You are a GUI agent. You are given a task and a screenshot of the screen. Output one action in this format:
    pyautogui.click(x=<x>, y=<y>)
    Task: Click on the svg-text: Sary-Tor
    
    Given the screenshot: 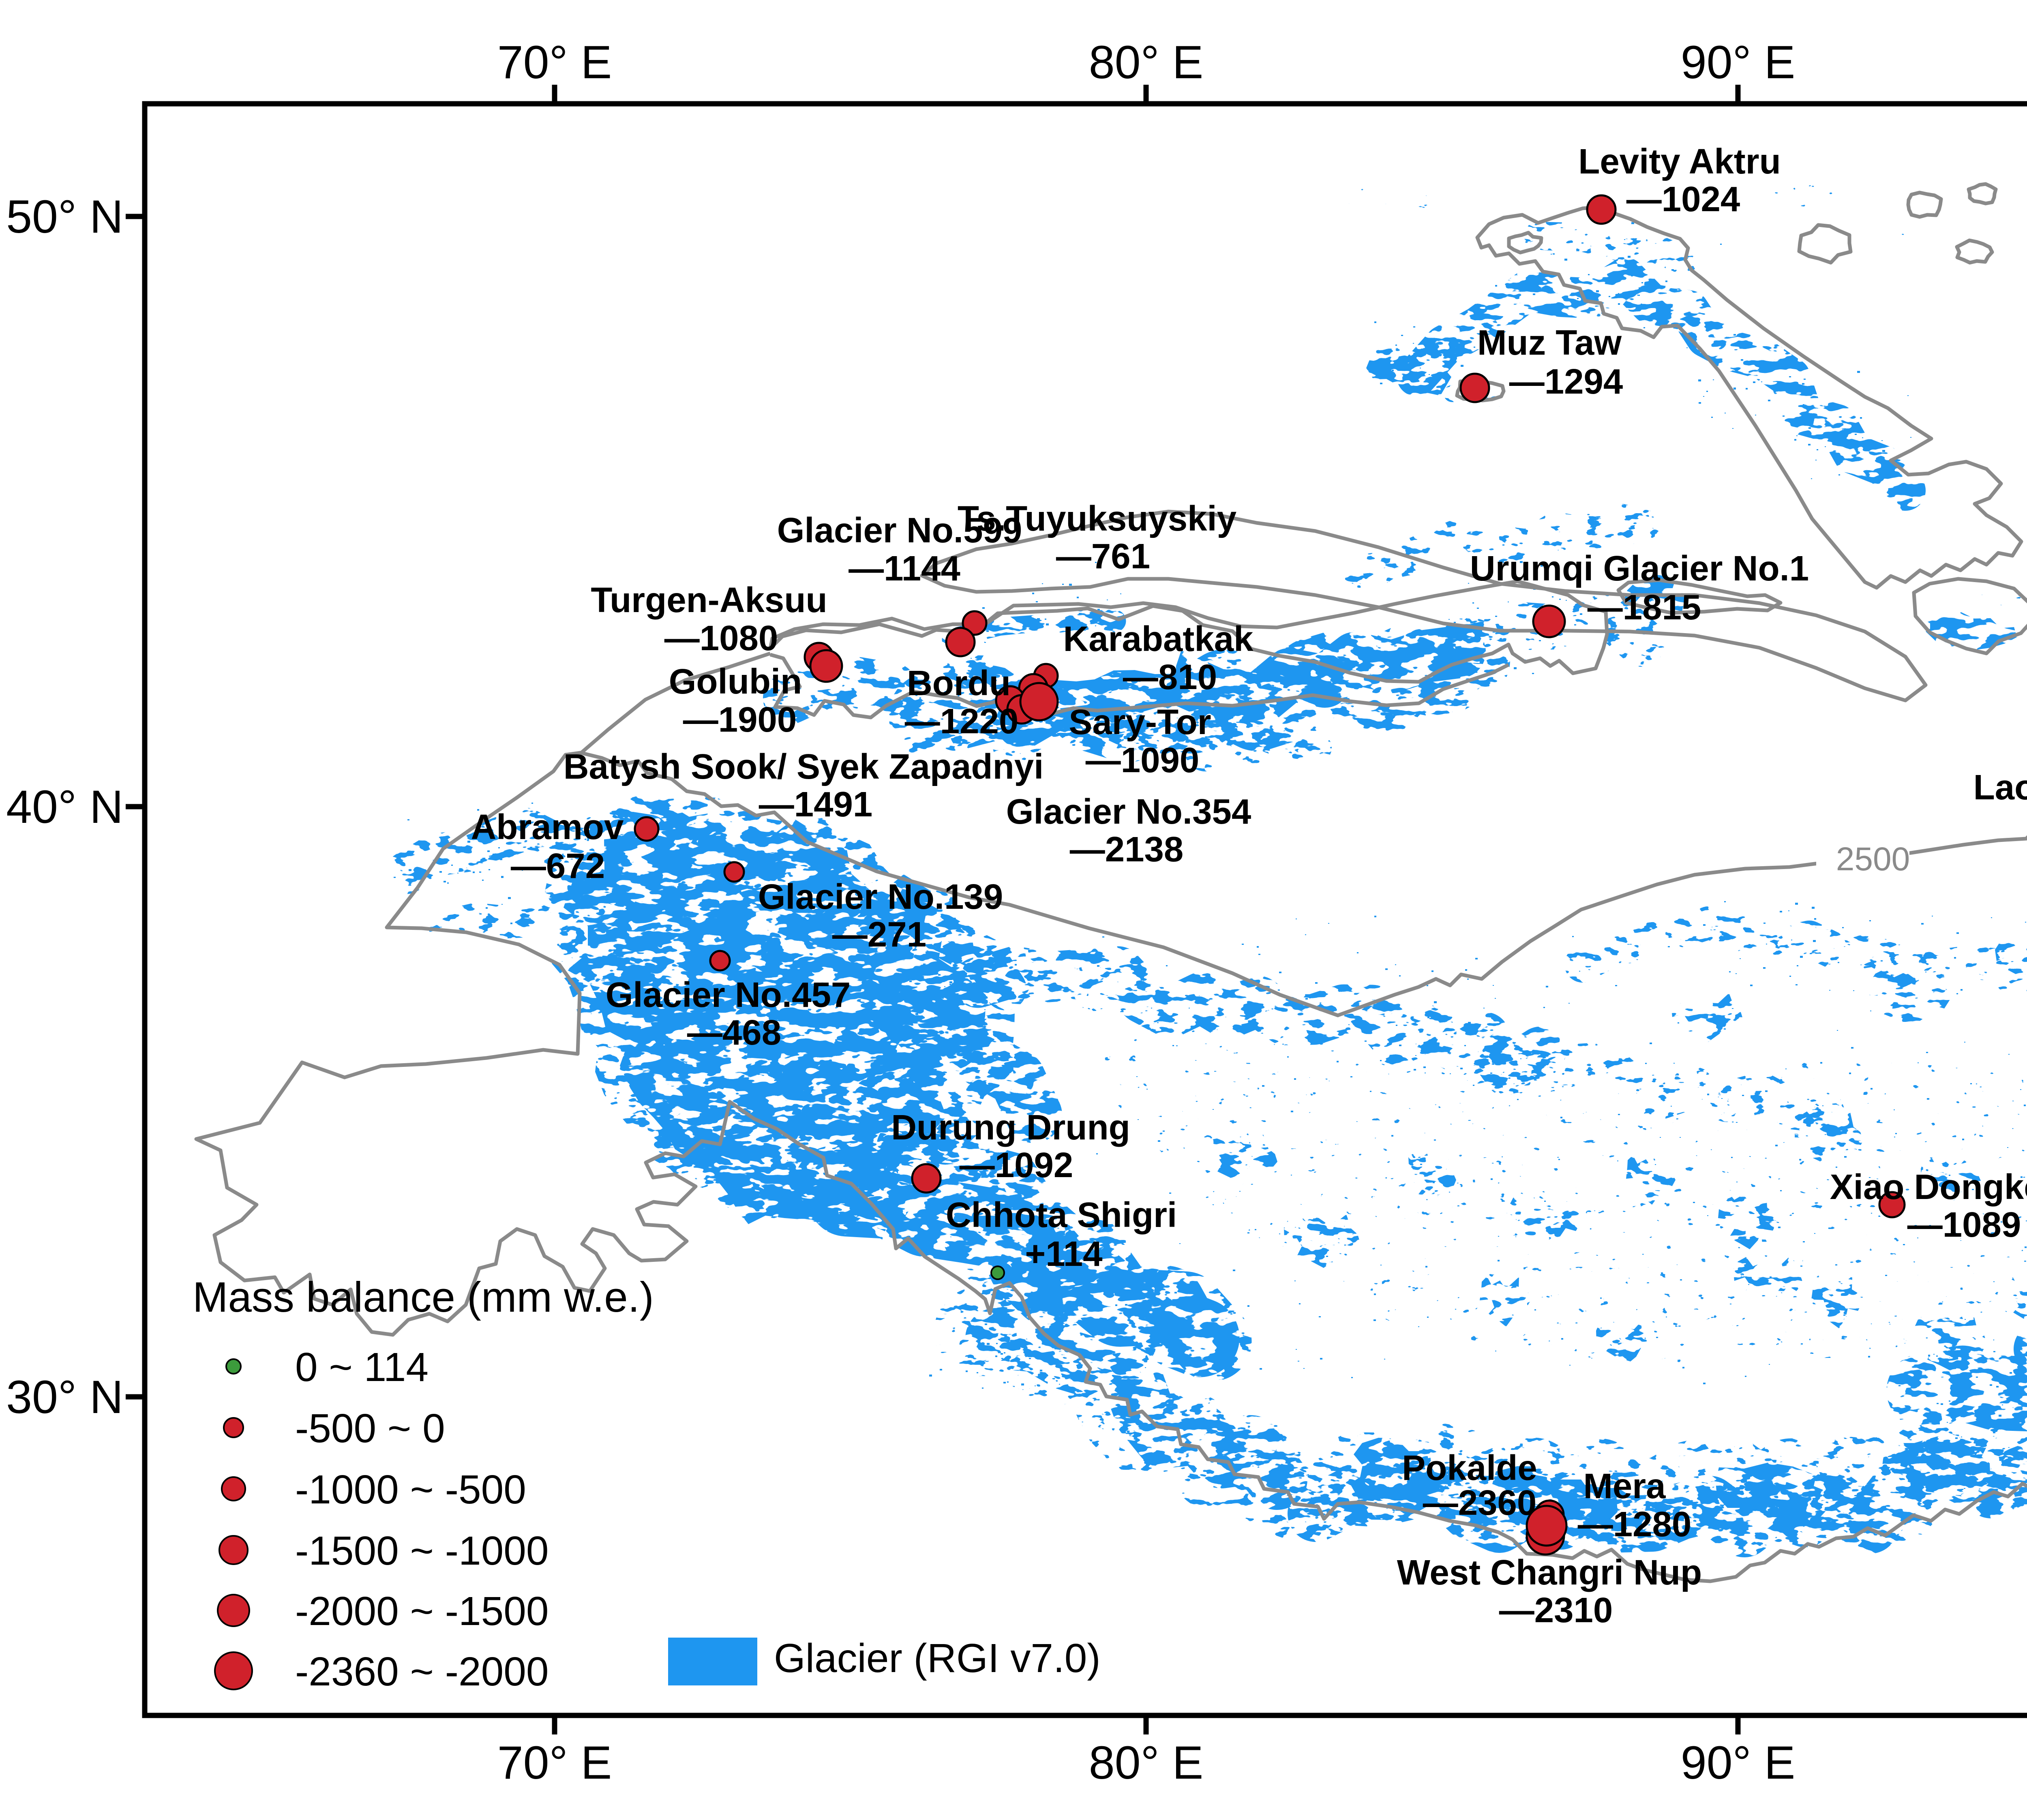 What is the action you would take?
    pyautogui.click(x=1140, y=722)
    